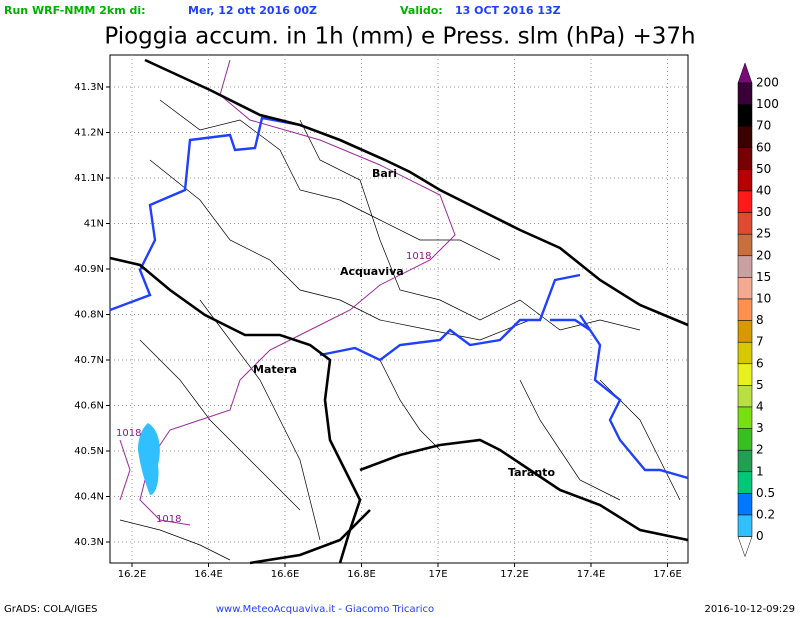 Image resolution: width=800 pixels, height=618 pixels. I want to click on run-date: Mer, 12 ott 2016 00Z, so click(252, 10).